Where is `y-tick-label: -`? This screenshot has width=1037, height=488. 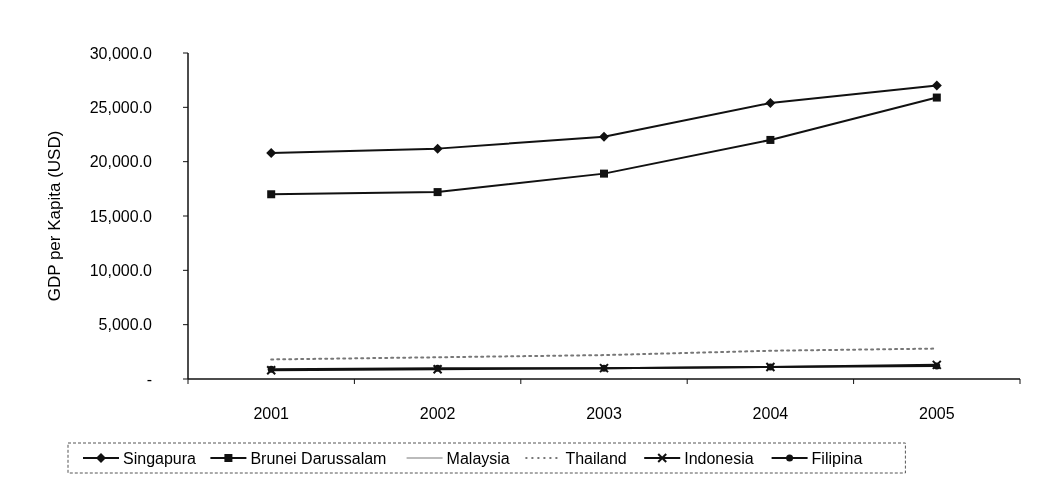 y-tick-label: - is located at coordinates (149, 379).